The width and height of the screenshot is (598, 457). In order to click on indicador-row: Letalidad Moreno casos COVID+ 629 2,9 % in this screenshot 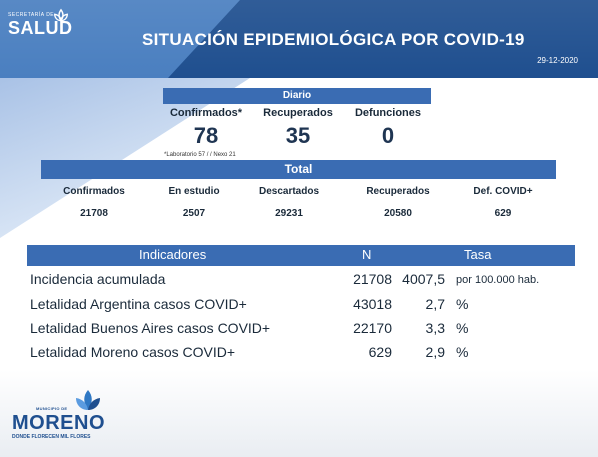, I will do `click(301, 355)`.